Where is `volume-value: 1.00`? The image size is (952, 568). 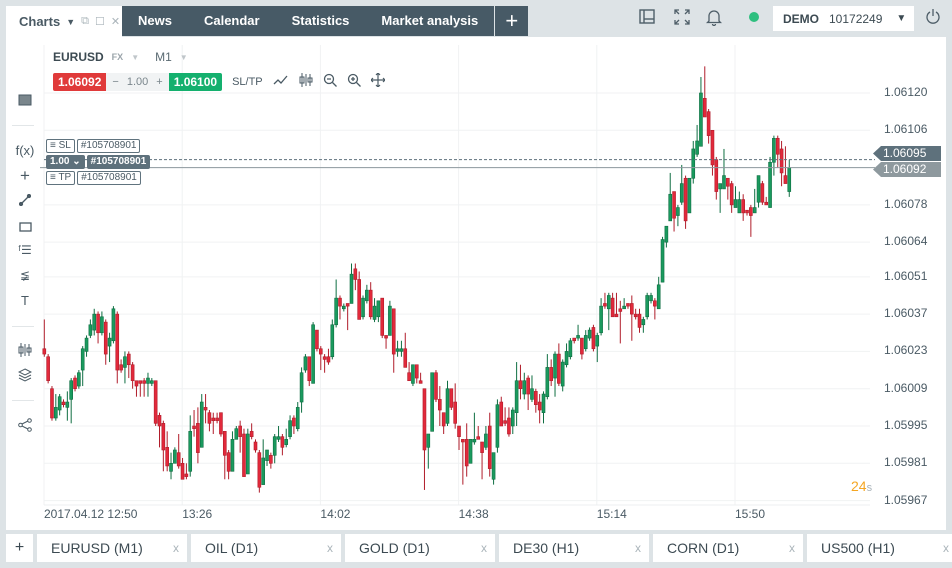
volume-value: 1.00 is located at coordinates (137, 81).